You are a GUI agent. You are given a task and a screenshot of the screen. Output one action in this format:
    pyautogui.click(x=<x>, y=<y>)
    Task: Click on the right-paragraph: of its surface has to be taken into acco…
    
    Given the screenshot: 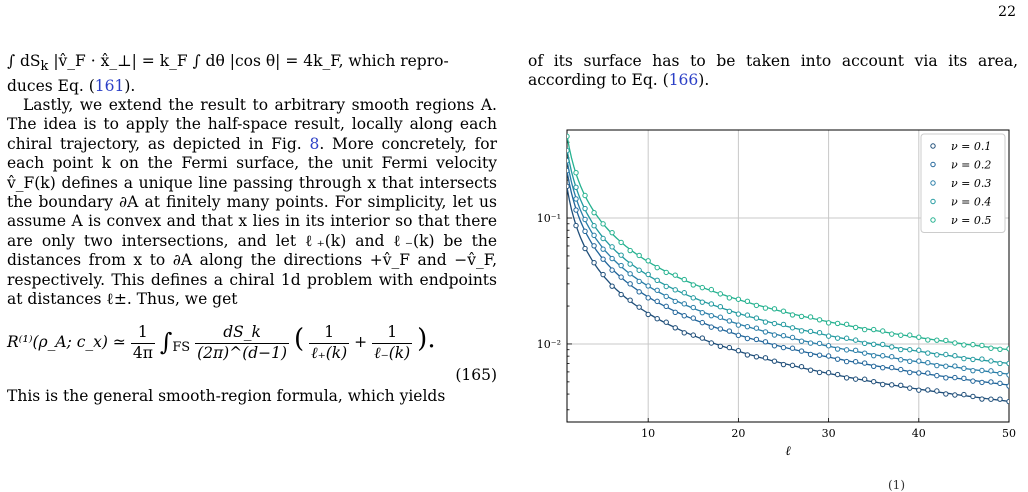 What is the action you would take?
    pyautogui.click(x=773, y=71)
    